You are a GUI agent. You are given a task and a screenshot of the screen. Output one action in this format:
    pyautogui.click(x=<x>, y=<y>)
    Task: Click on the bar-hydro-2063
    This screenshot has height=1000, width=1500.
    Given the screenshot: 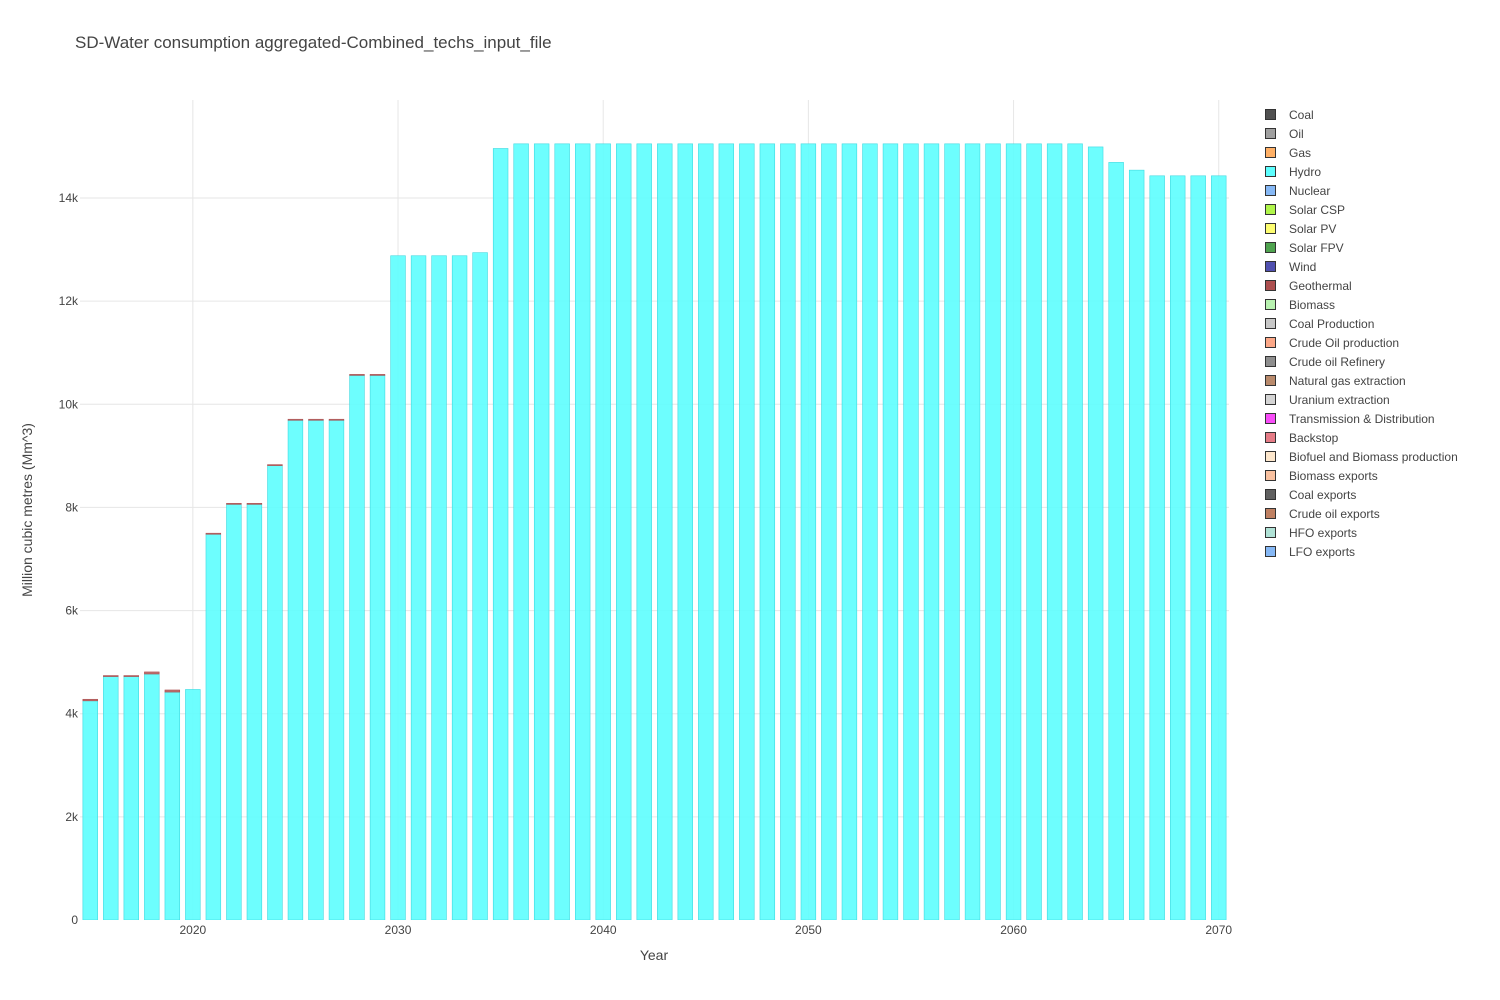 What is the action you would take?
    pyautogui.click(x=1075, y=531)
    